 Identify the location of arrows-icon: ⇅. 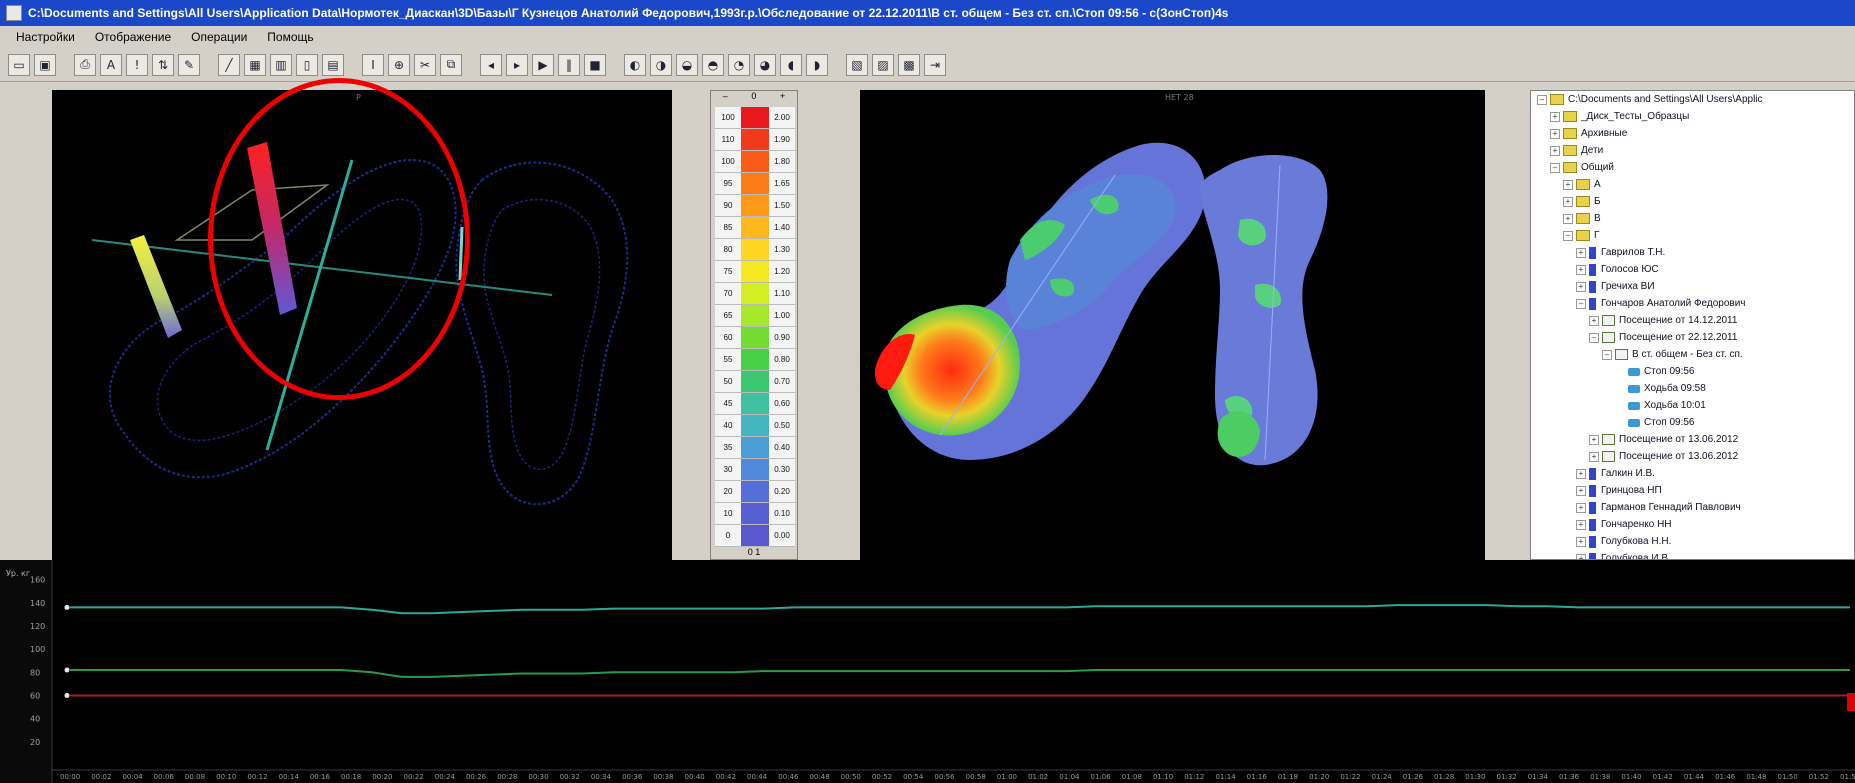
(163, 64).